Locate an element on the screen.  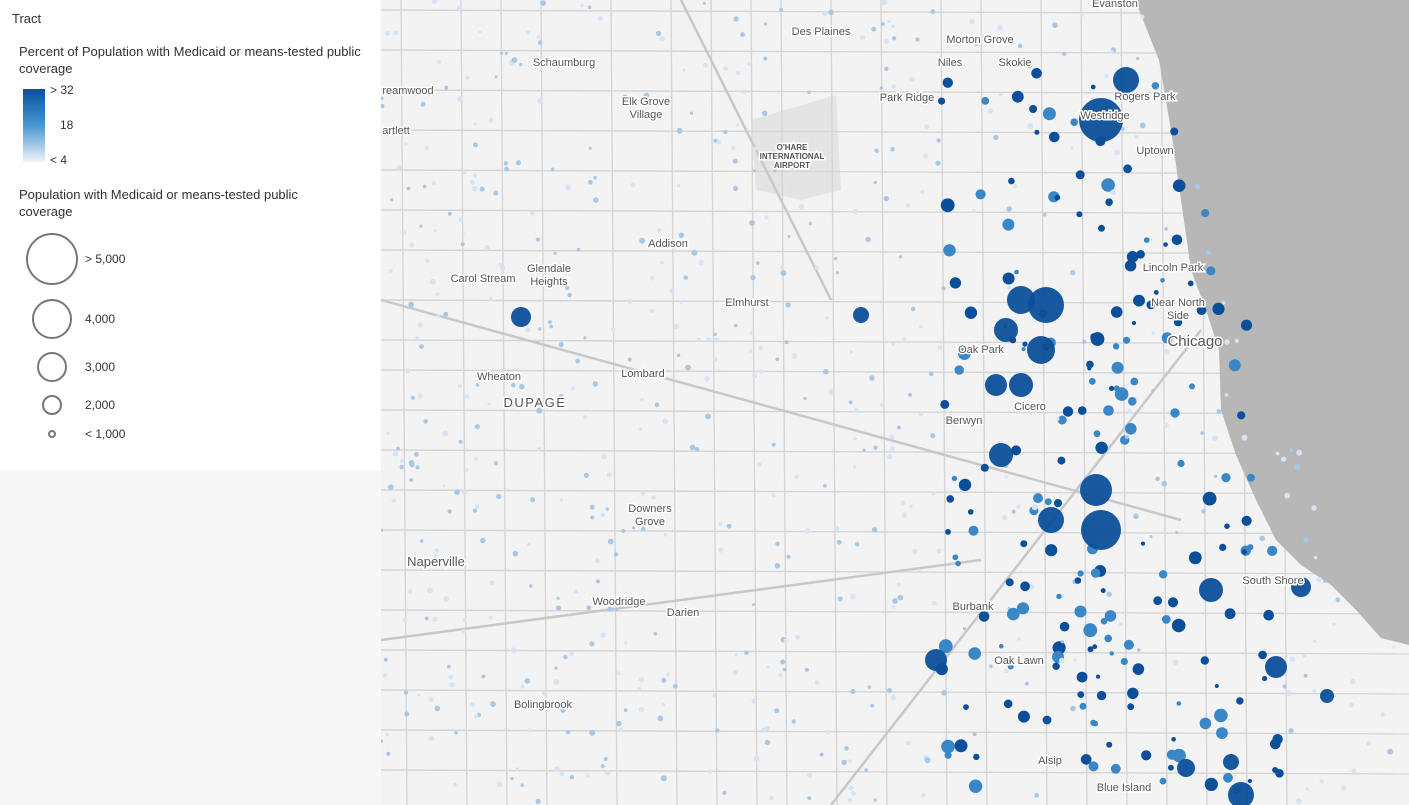
place-label: Westridge is located at coordinates (1104, 116).